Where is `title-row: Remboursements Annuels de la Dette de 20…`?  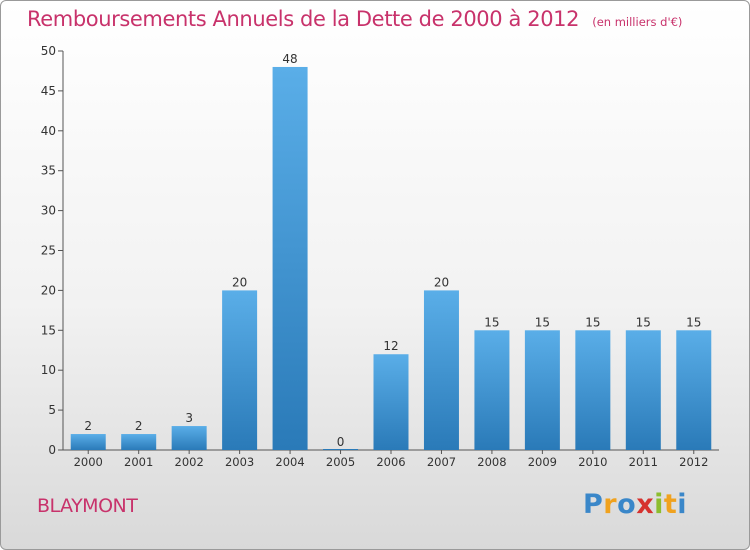
title-row: Remboursements Annuels de la Dette de 20… is located at coordinates (354, 19).